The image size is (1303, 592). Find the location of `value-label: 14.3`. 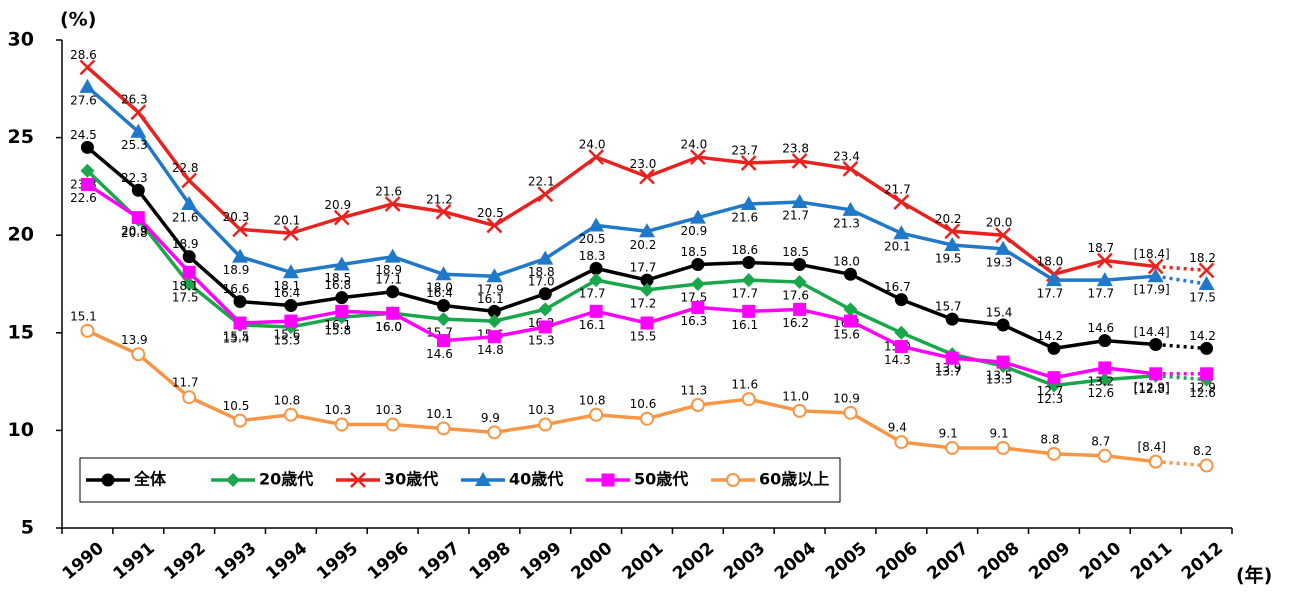

value-label: 14.3 is located at coordinates (897, 360).